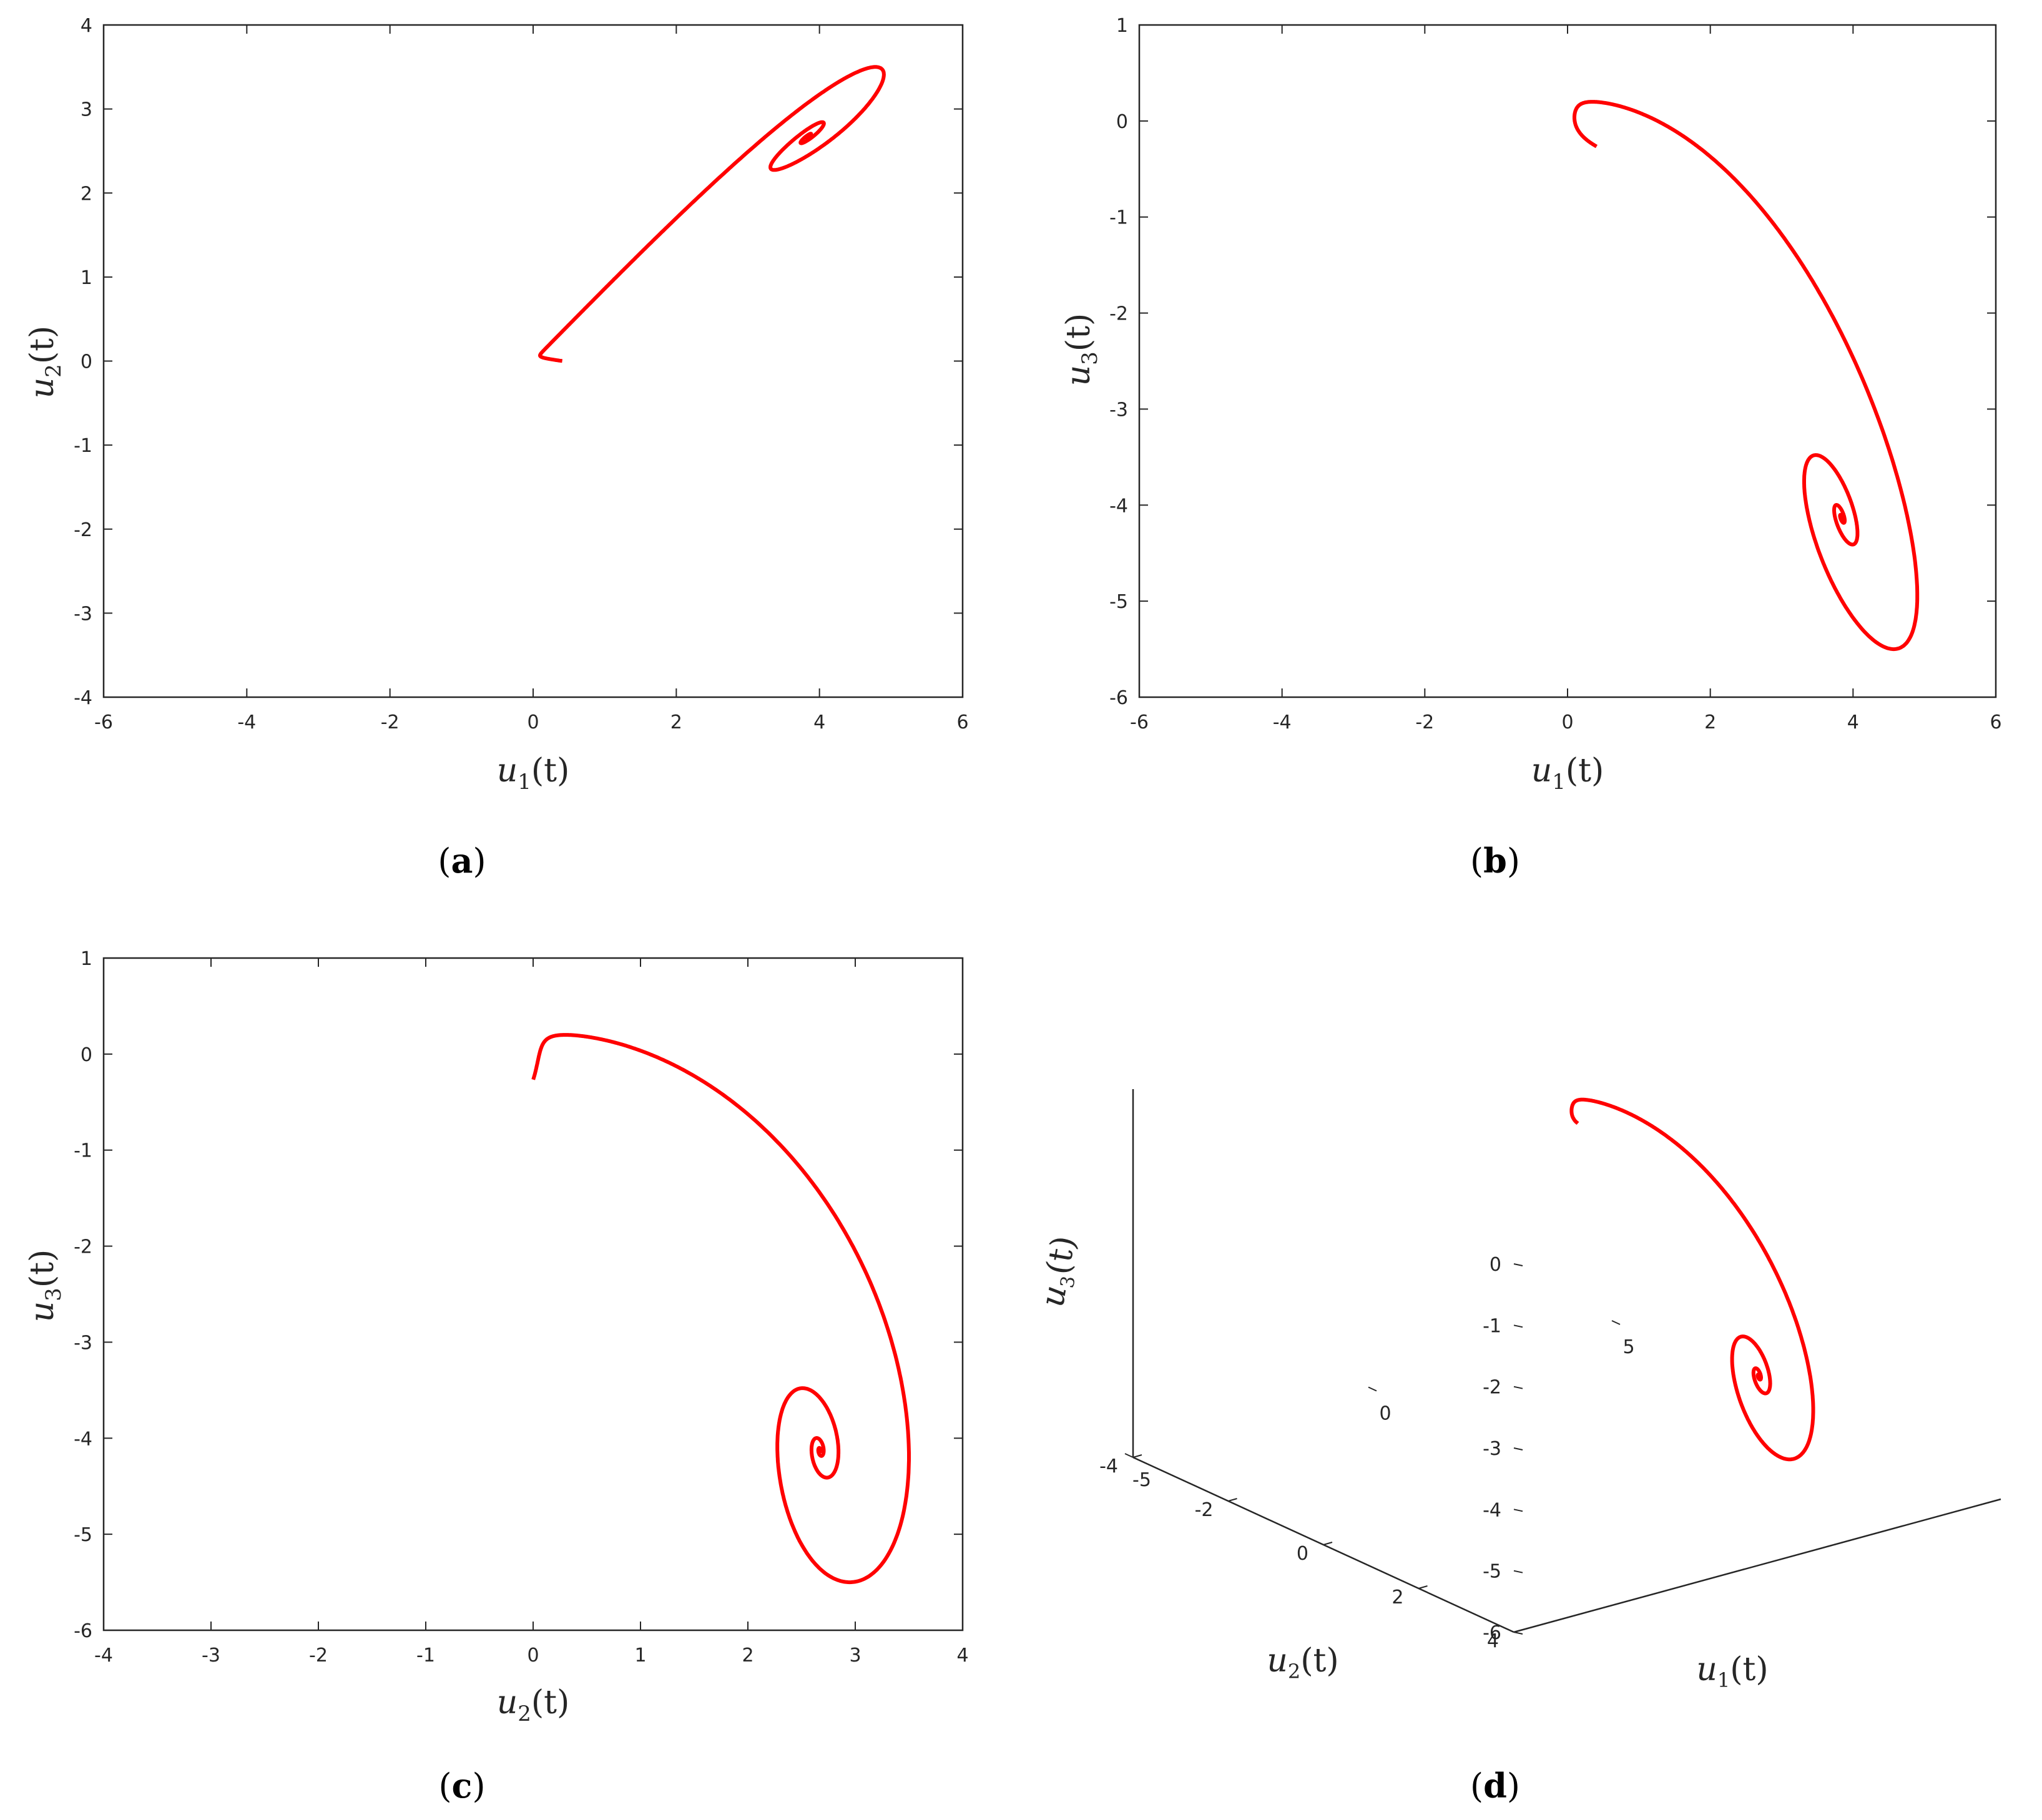  What do you see at coordinates (461, 1786) in the screenshot?
I see `panel-label-c: (c)` at bounding box center [461, 1786].